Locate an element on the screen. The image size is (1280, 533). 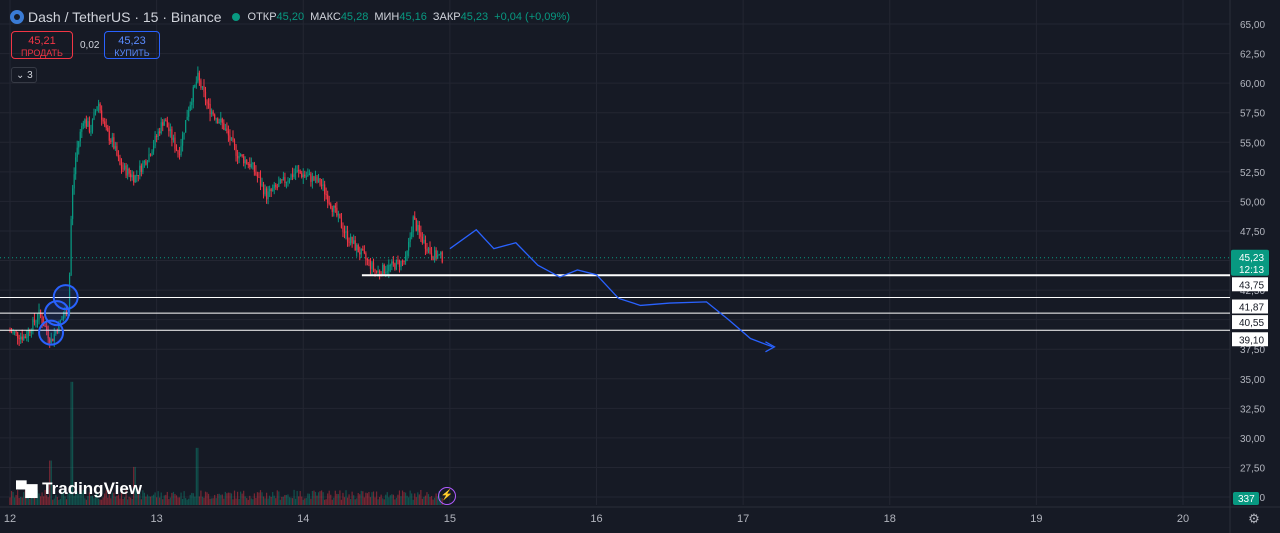
level-label-box is located at coordinates (1250, 284).